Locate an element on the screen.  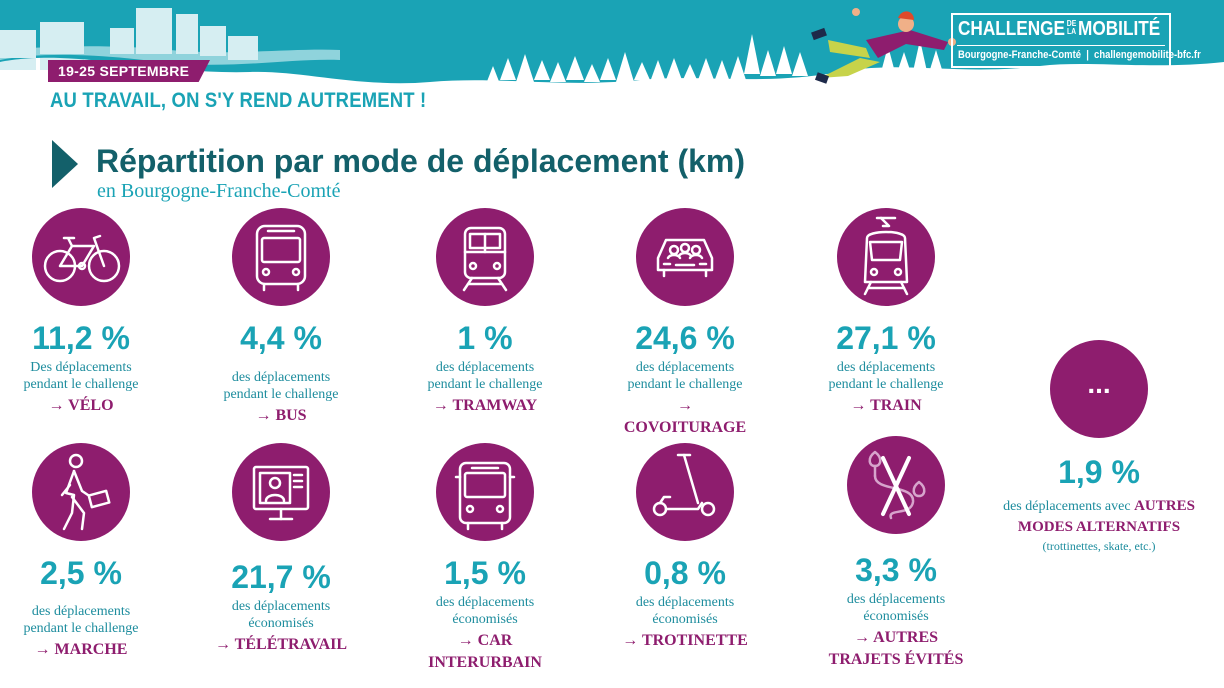
stat-desc: des déplacements avec is located at coordinates (1067, 506).